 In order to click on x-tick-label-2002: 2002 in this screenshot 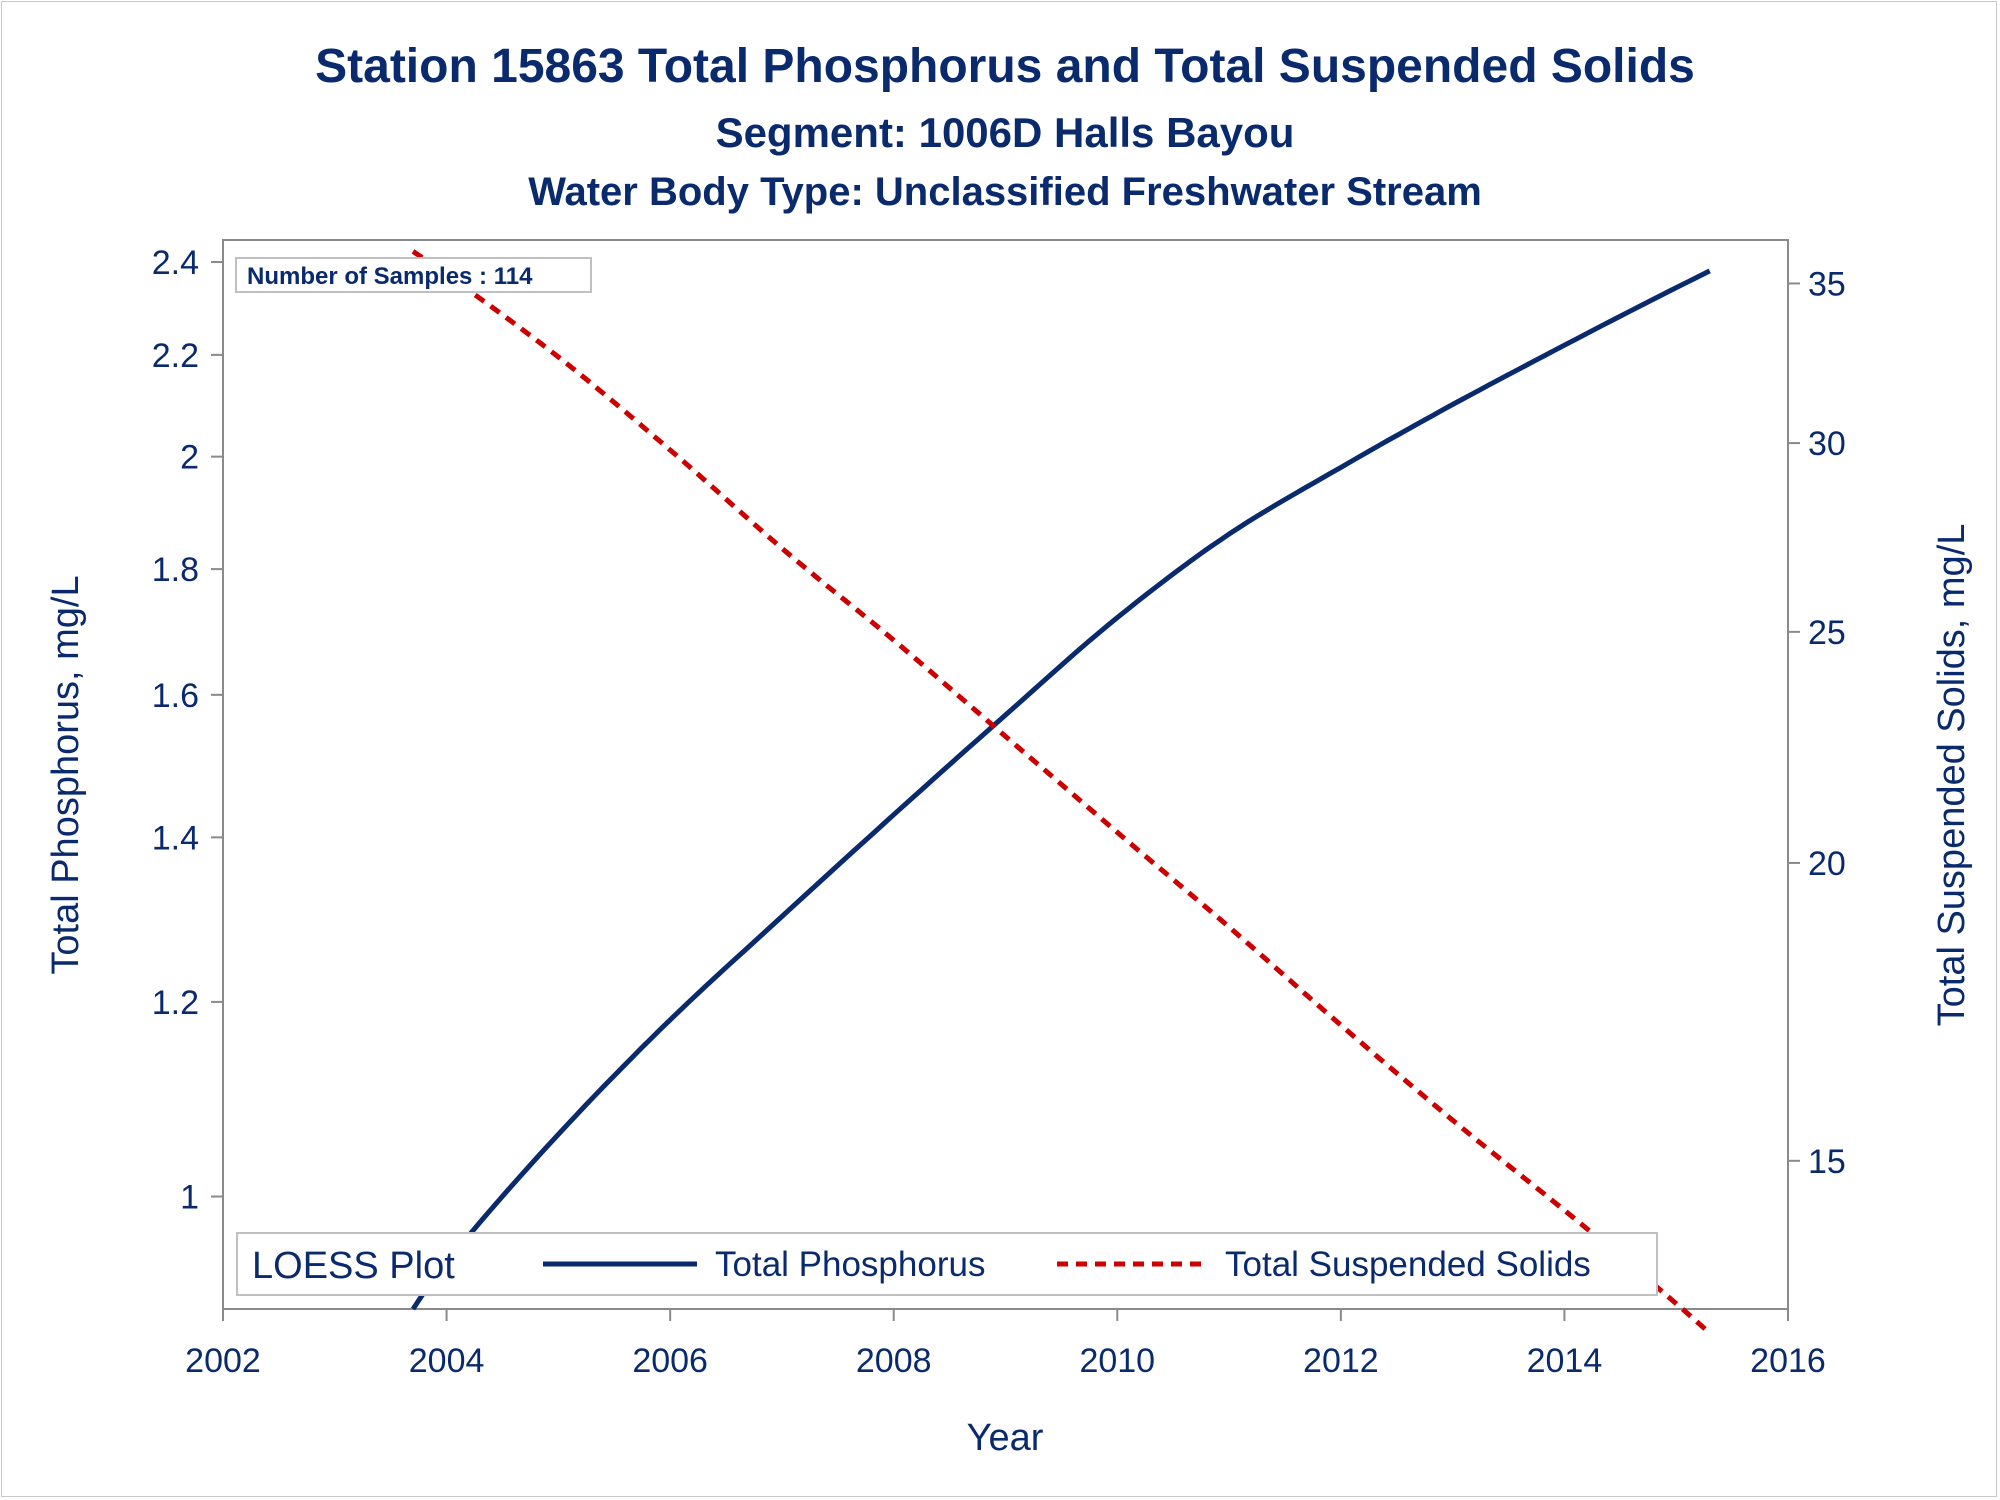, I will do `click(223, 1361)`.